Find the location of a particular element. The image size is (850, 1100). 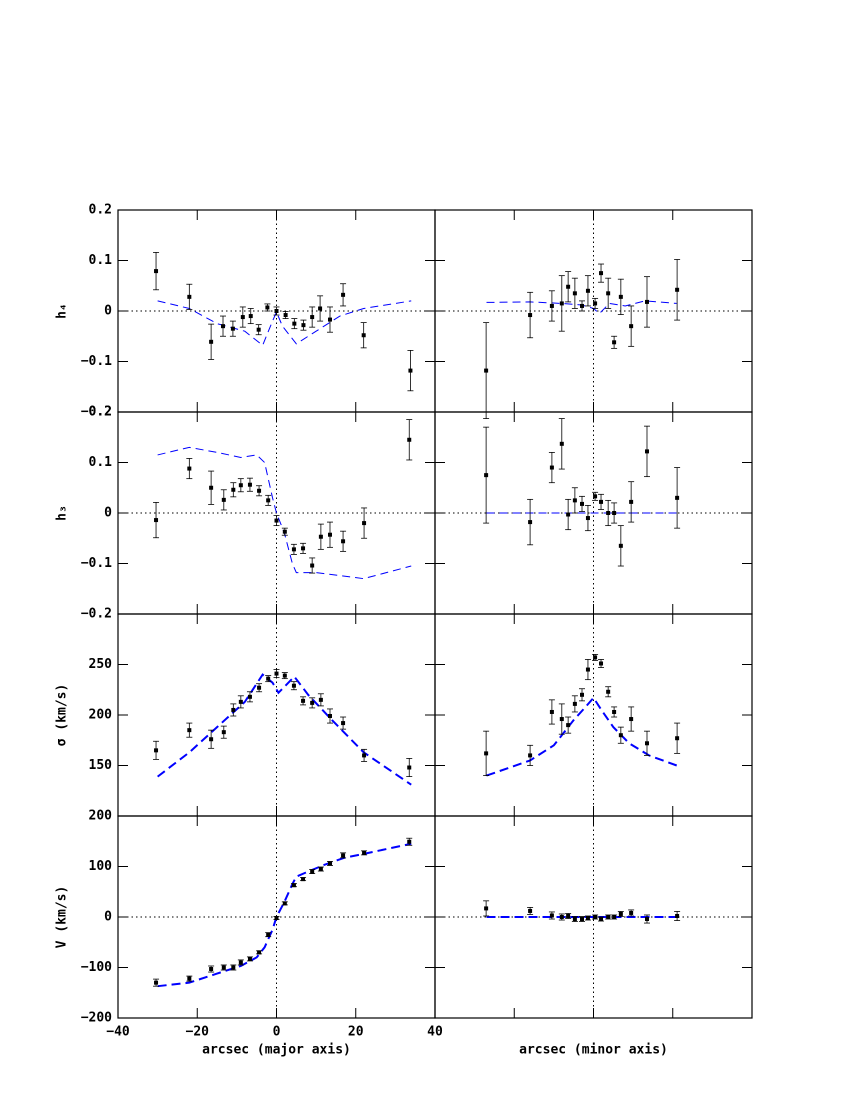

y-axis-label: h₃ is located at coordinates (62, 513).